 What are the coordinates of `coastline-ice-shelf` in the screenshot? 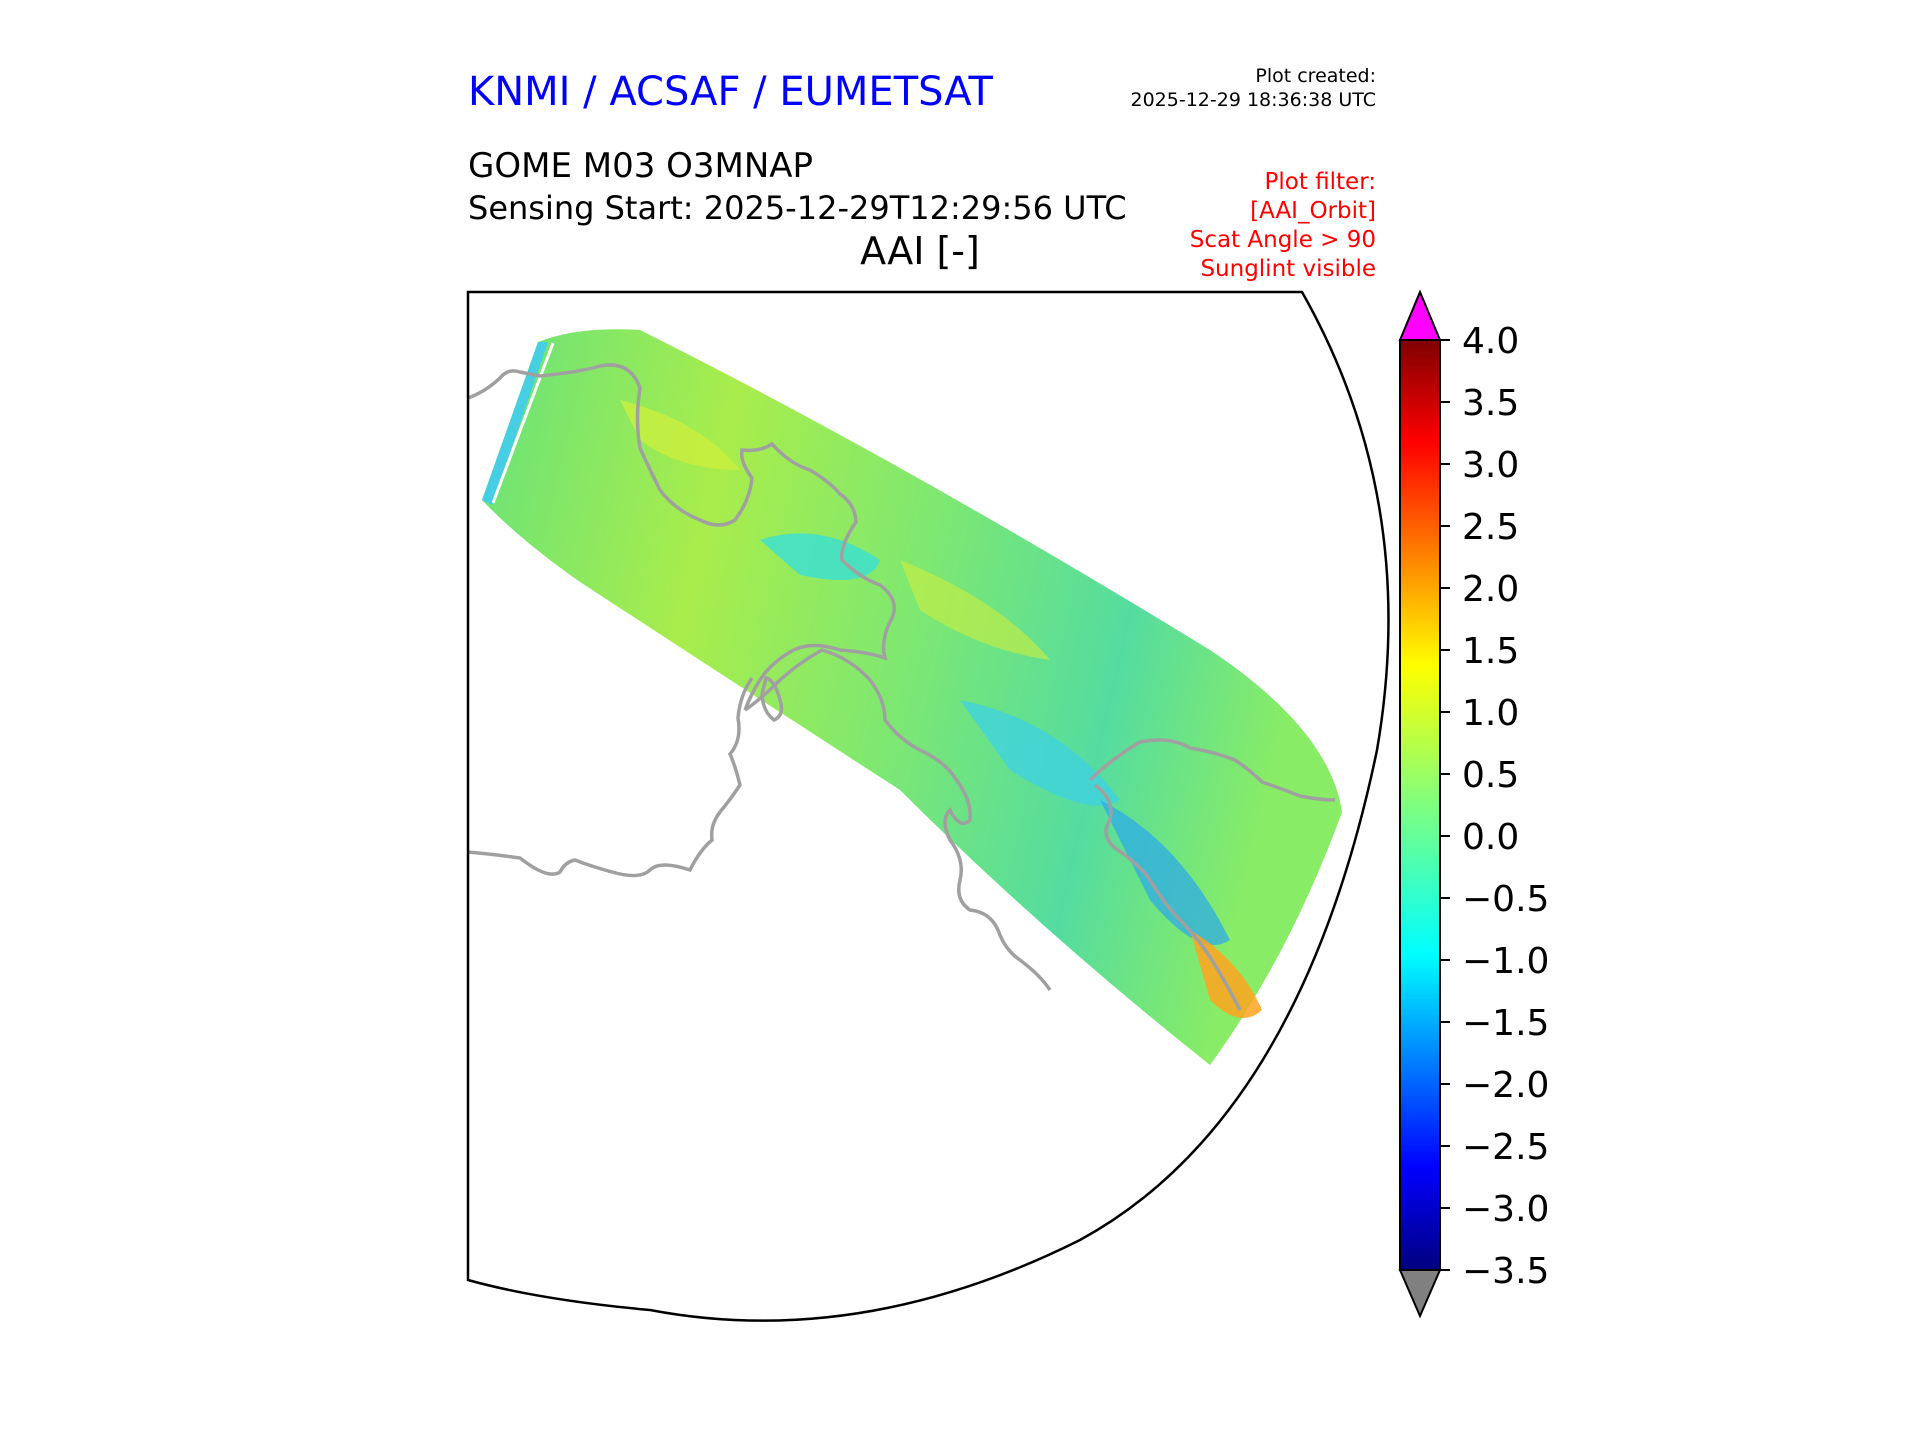 It's located at (898, 819).